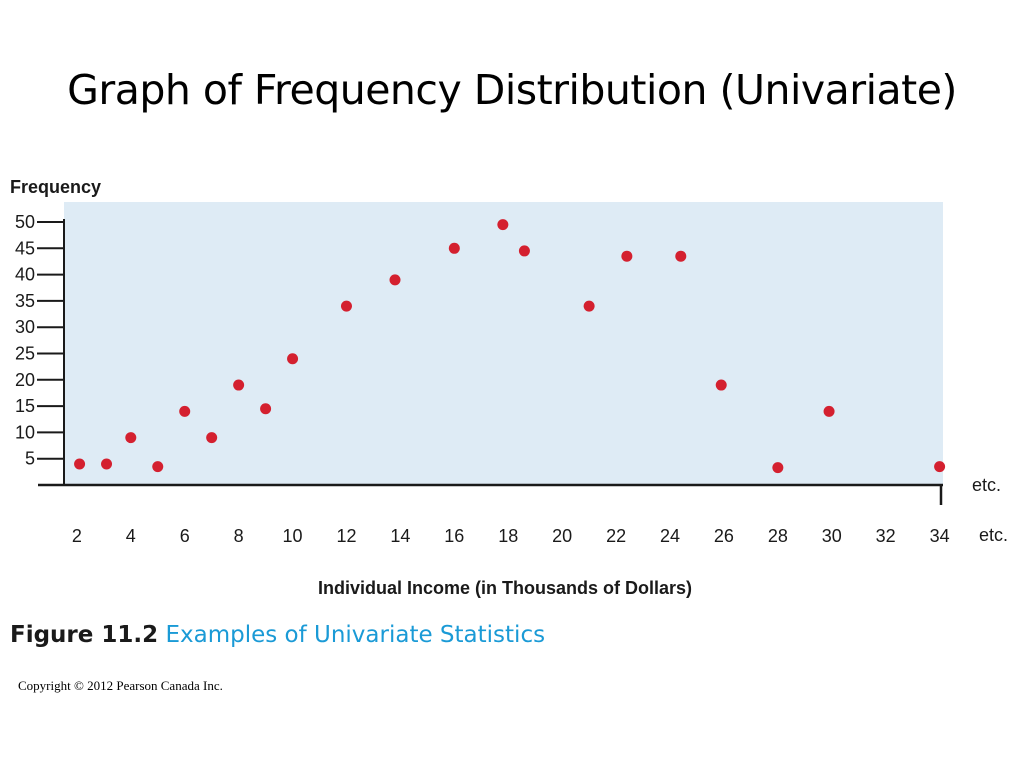 The height and width of the screenshot is (768, 1024). Describe the element at coordinates (25, 327) in the screenshot. I see `y-tick-label: 30` at that location.